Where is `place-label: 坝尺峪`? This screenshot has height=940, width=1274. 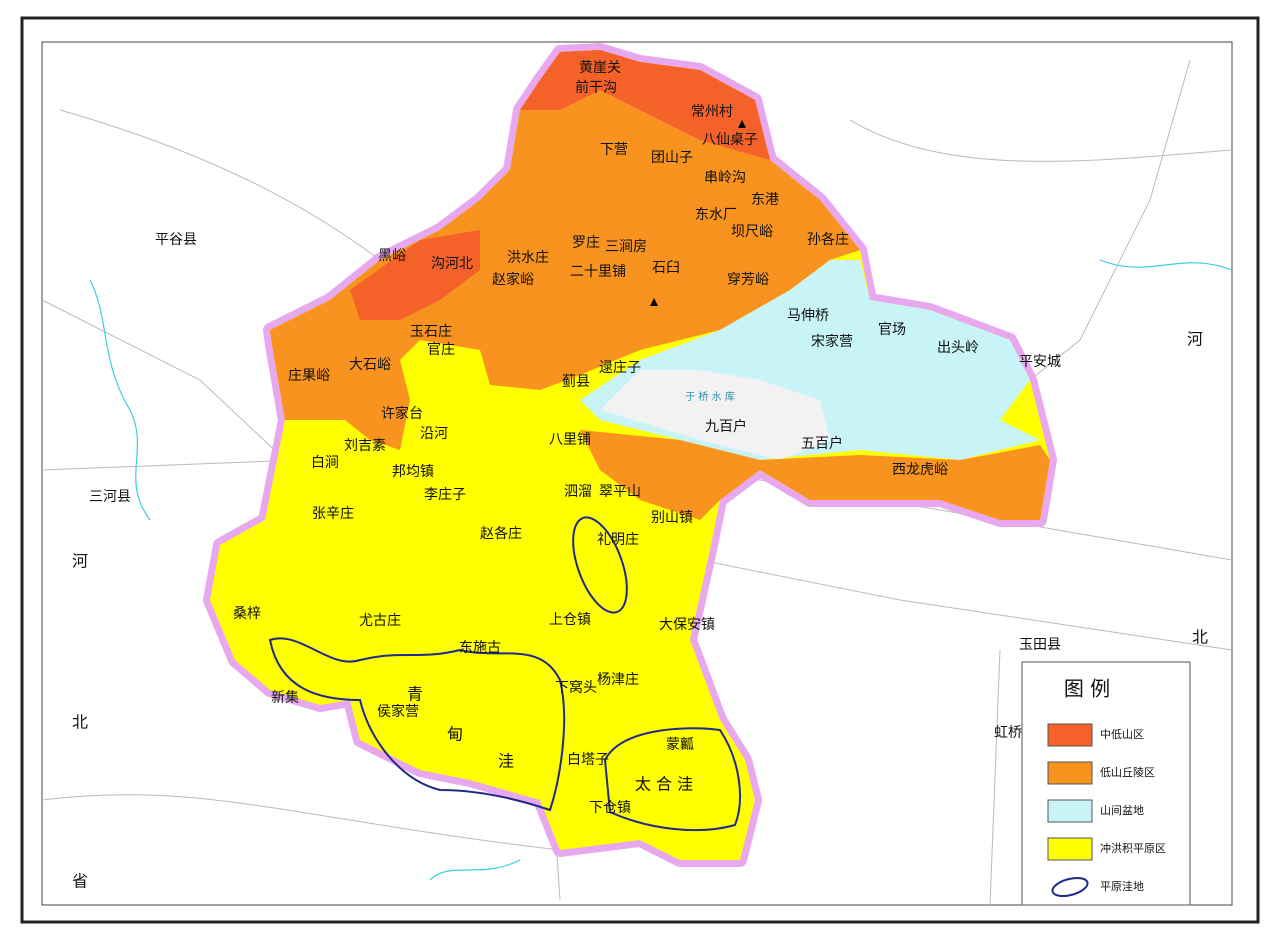 place-label: 坝尺峪 is located at coordinates (752, 232).